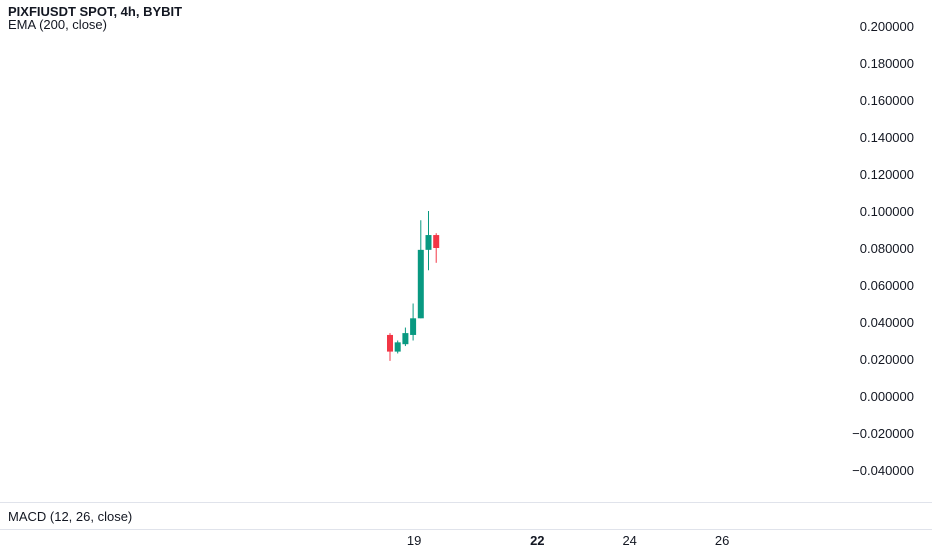 The image size is (932, 550). What do you see at coordinates (887, 26) in the screenshot?
I see `price-tick-label: 0.200000` at bounding box center [887, 26].